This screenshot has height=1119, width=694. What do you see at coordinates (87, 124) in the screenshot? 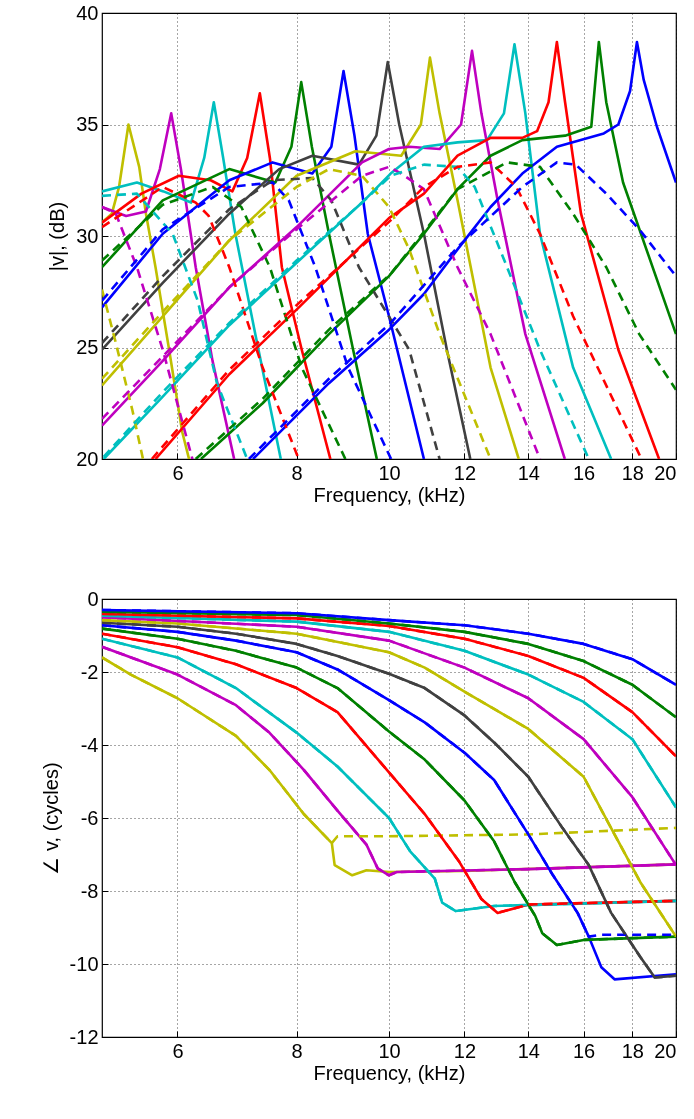
I see `y-tick-label: 35` at bounding box center [87, 124].